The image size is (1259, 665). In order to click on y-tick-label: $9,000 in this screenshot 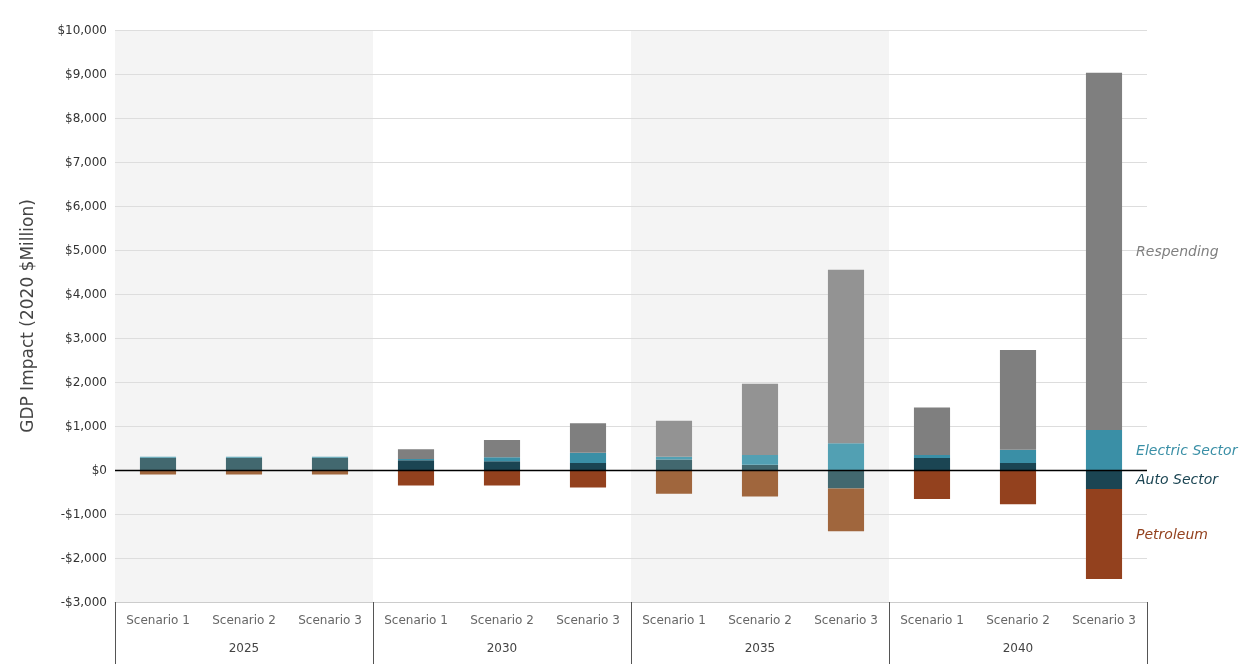, I will do `click(86, 74)`.